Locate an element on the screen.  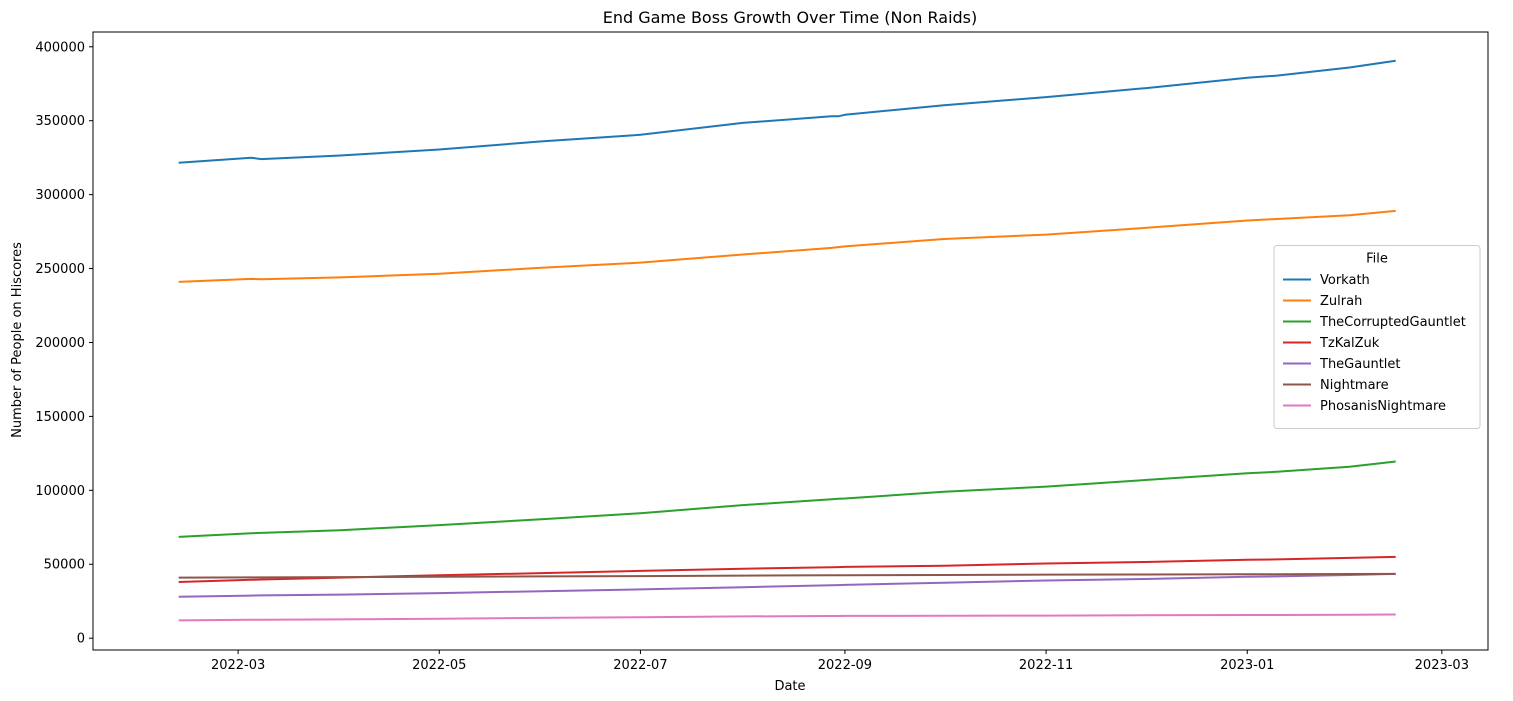
legend-label-thecorruptedgauntlet: TheCorruptedGauntlet is located at coordinates (1392, 322).